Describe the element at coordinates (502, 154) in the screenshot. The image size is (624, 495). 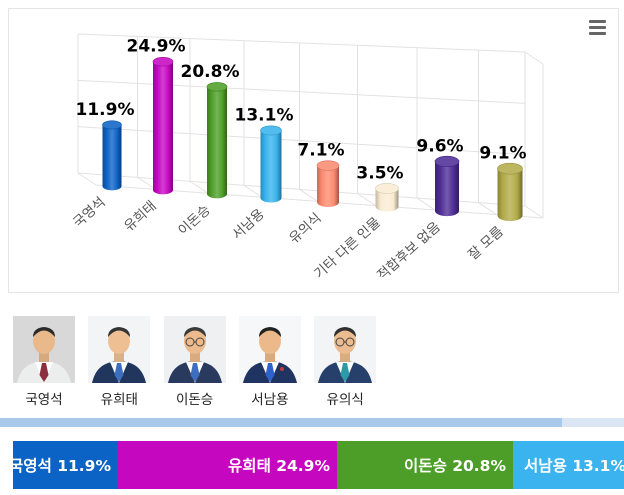
I see `value-label: 9.1%` at that location.